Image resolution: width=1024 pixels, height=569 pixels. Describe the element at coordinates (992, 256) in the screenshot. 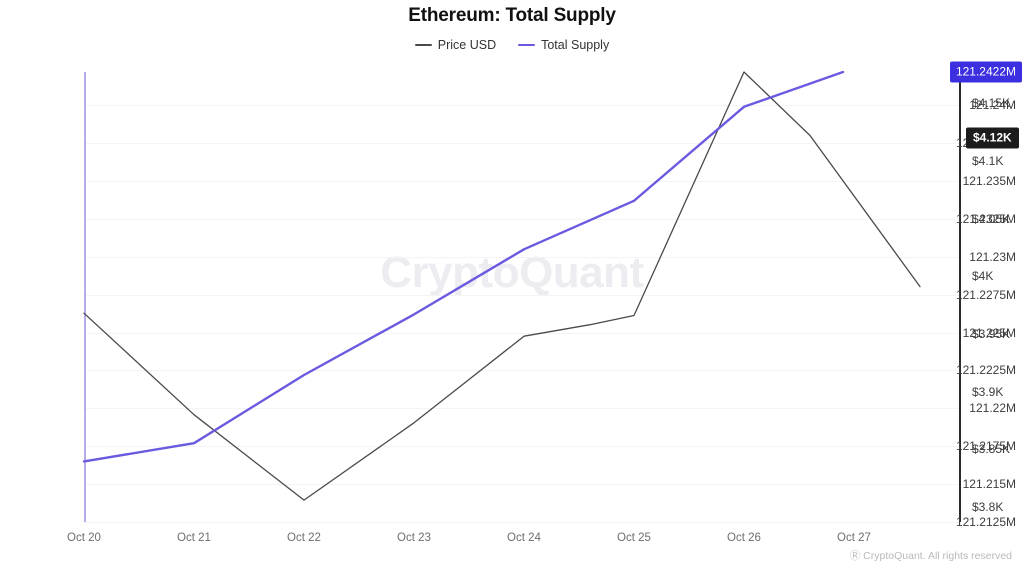

I see `left-axis-tick-label: 121.23M` at that location.